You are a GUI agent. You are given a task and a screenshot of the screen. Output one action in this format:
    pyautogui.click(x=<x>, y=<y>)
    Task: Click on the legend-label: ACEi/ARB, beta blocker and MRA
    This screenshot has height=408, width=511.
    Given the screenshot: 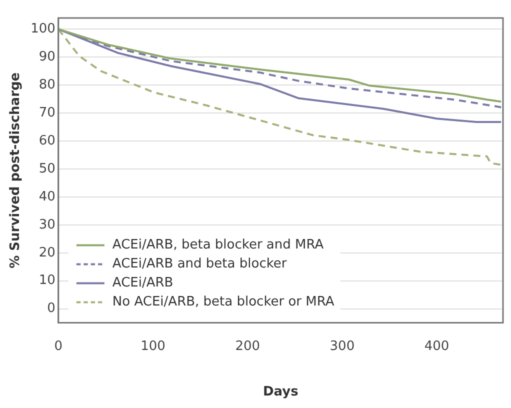 What is the action you would take?
    pyautogui.click(x=218, y=245)
    